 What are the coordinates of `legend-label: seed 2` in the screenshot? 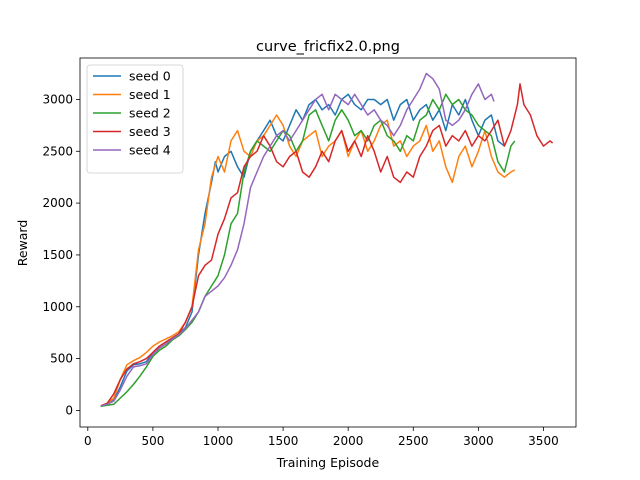 It's located at (150, 113).